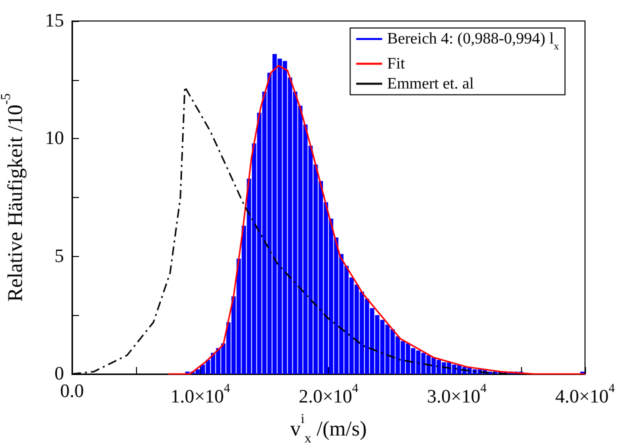 The width and height of the screenshot is (621, 446). I want to click on y-tick-label: 10, so click(54, 139).